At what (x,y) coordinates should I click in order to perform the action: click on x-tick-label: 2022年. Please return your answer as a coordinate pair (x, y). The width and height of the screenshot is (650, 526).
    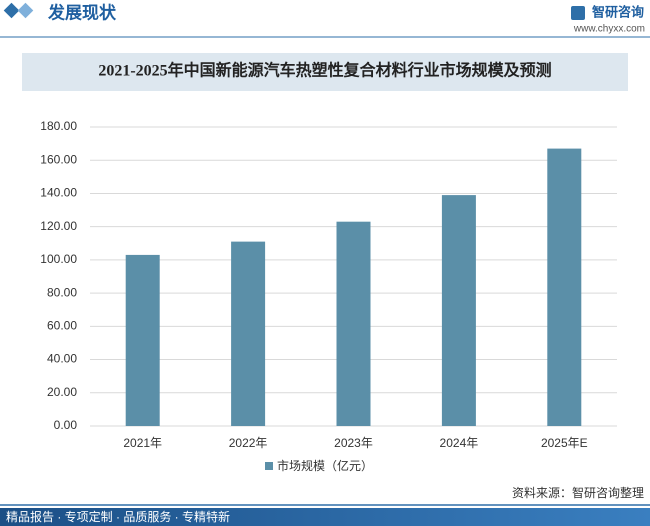
    Looking at the image, I should click on (248, 443).